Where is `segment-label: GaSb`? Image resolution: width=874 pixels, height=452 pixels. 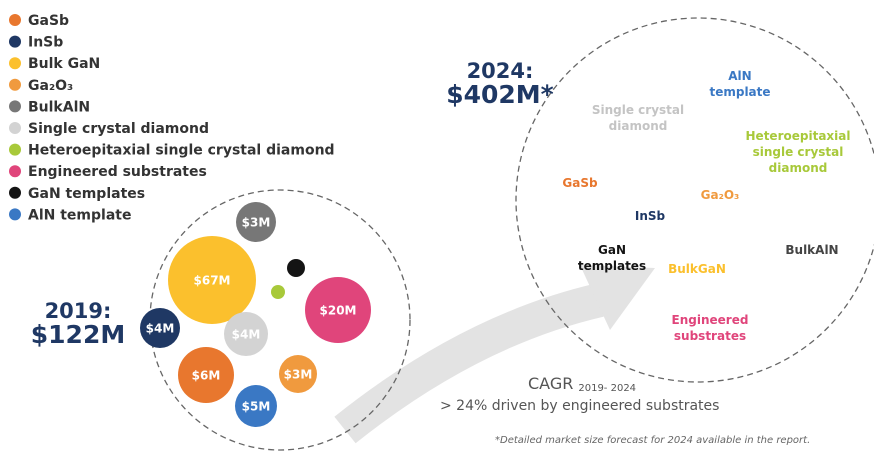 segment-label: GaSb is located at coordinates (580, 183).